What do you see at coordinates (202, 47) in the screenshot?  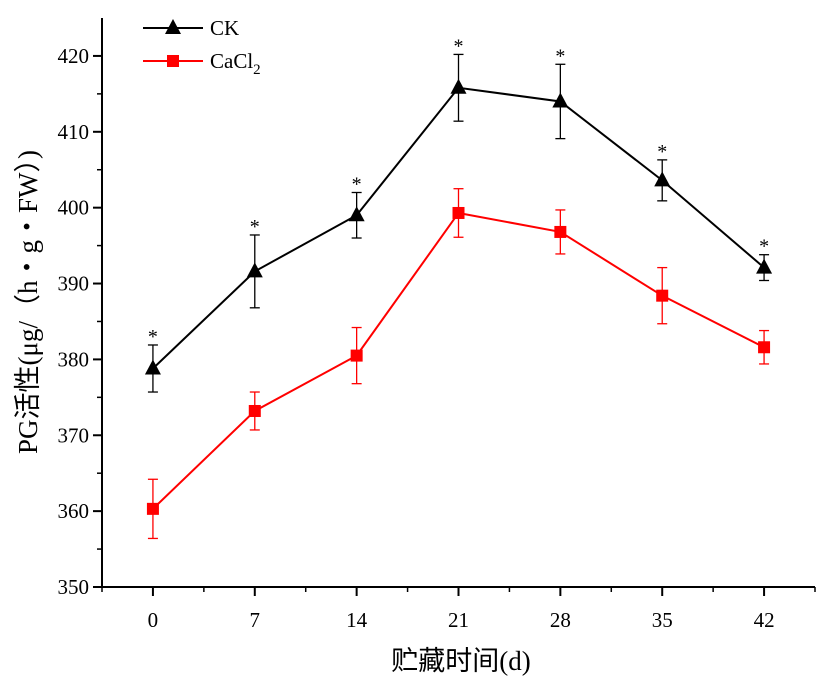 I see `legend: CK CaCl2` at bounding box center [202, 47].